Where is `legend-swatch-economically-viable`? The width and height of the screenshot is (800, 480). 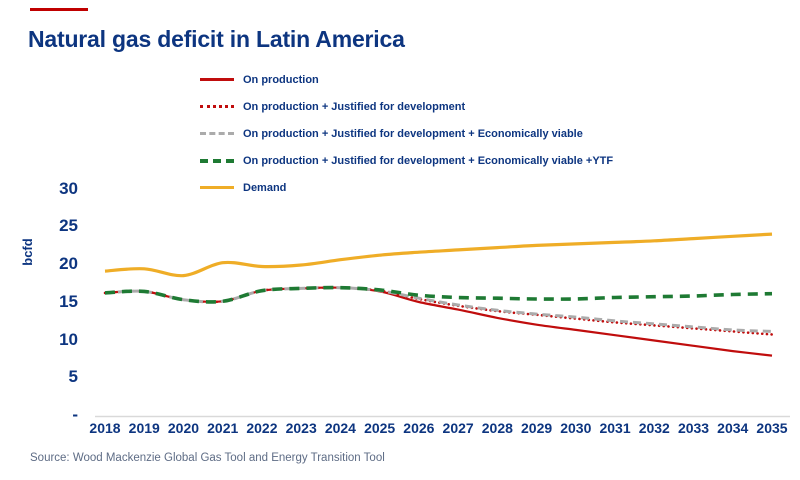
legend-swatch-economically-viable is located at coordinates (217, 133).